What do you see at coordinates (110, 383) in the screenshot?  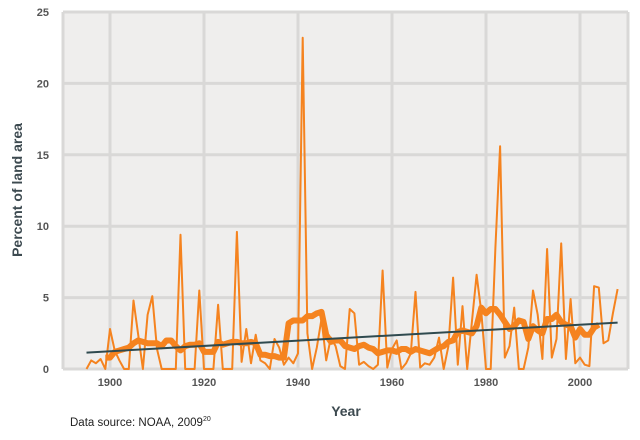 I see `x-tick-label: 1900` at bounding box center [110, 383].